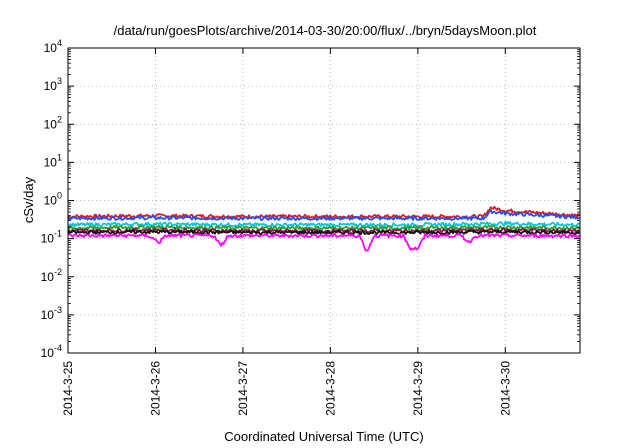 The image size is (640, 448). Describe the element at coordinates (53, 84) in the screenshot. I see `y-tick-label: 10³` at that location.